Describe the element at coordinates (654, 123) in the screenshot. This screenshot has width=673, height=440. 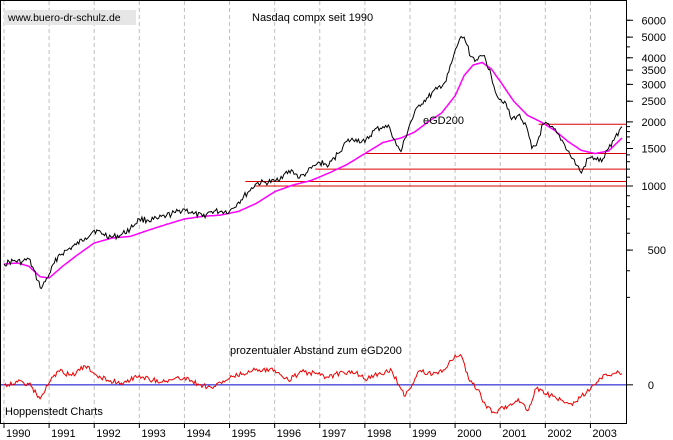
I see `y-tick-label-2000: 2000` at that location.